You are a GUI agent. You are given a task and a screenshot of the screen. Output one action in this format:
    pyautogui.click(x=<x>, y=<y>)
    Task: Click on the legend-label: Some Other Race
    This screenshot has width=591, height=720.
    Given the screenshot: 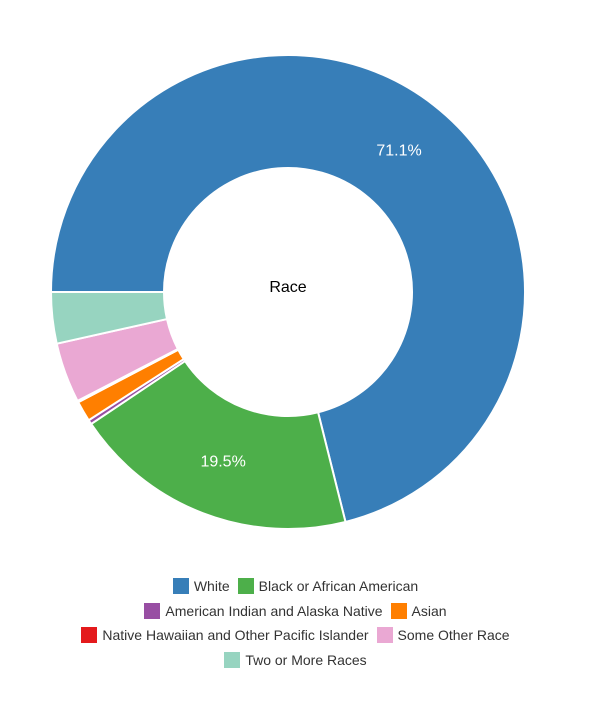 What is the action you would take?
    pyautogui.click(x=453, y=635)
    